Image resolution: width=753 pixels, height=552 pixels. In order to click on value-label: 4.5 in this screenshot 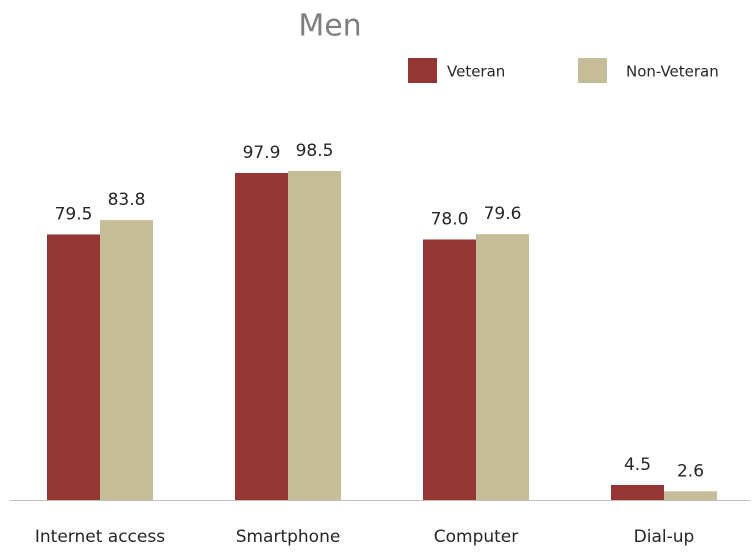, I will do `click(637, 465)`.